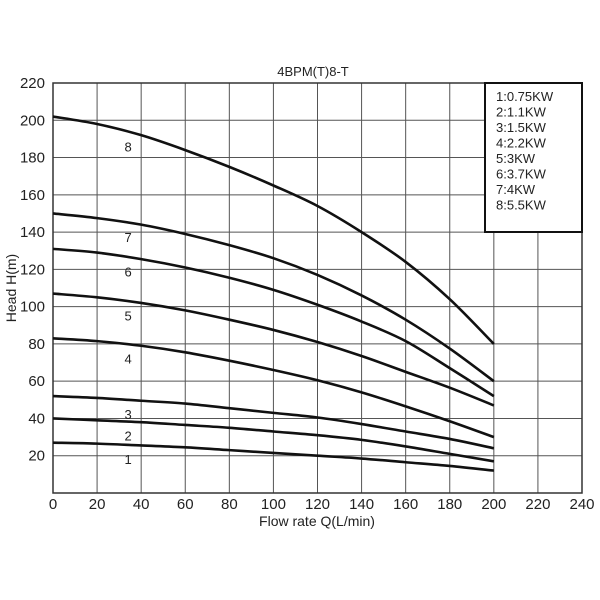  What do you see at coordinates (128, 146) in the screenshot?
I see `curve-label-8: 8` at bounding box center [128, 146].